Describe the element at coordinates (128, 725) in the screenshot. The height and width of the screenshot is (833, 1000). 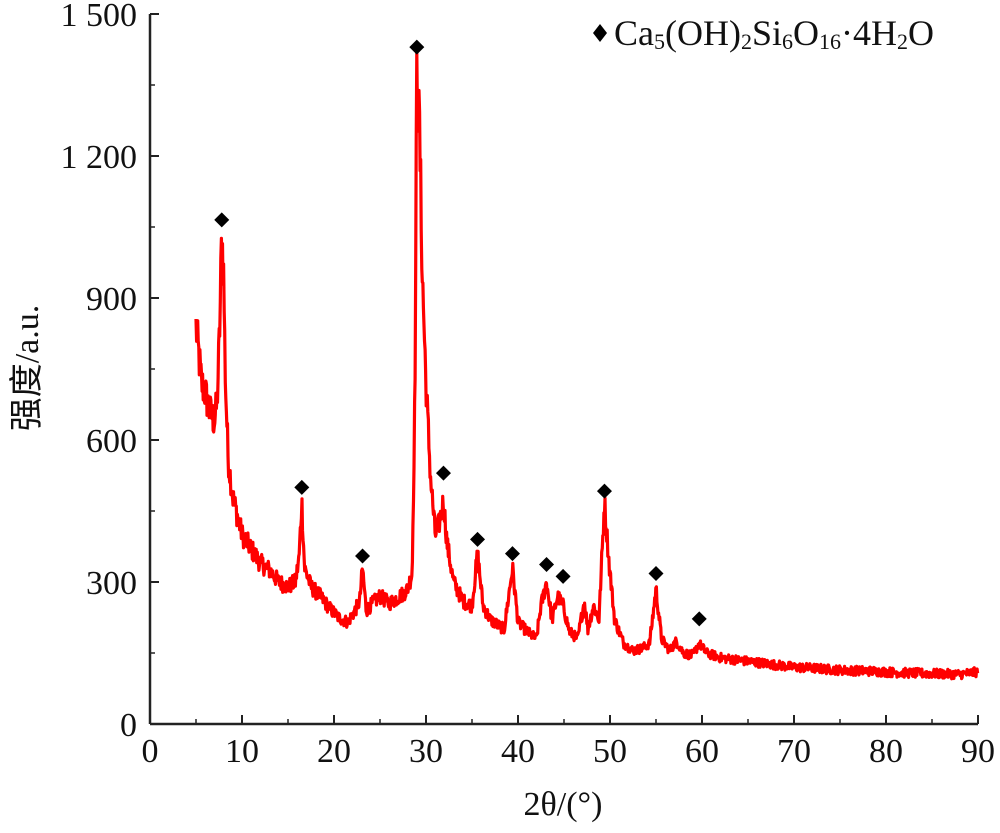
I see `y-tick-label: 0` at that location.